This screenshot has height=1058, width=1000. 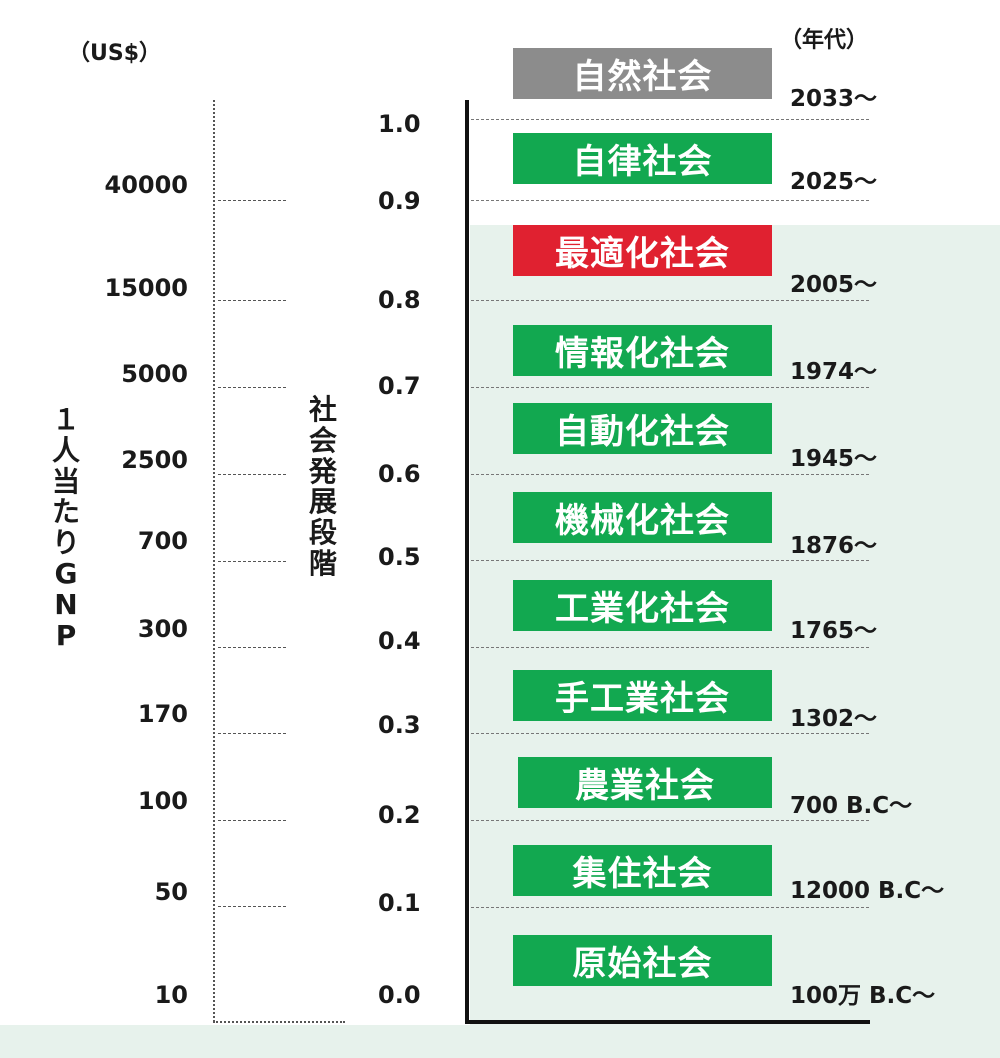 I want to click on gnp-axis-title-char: P, so click(x=66, y=635).